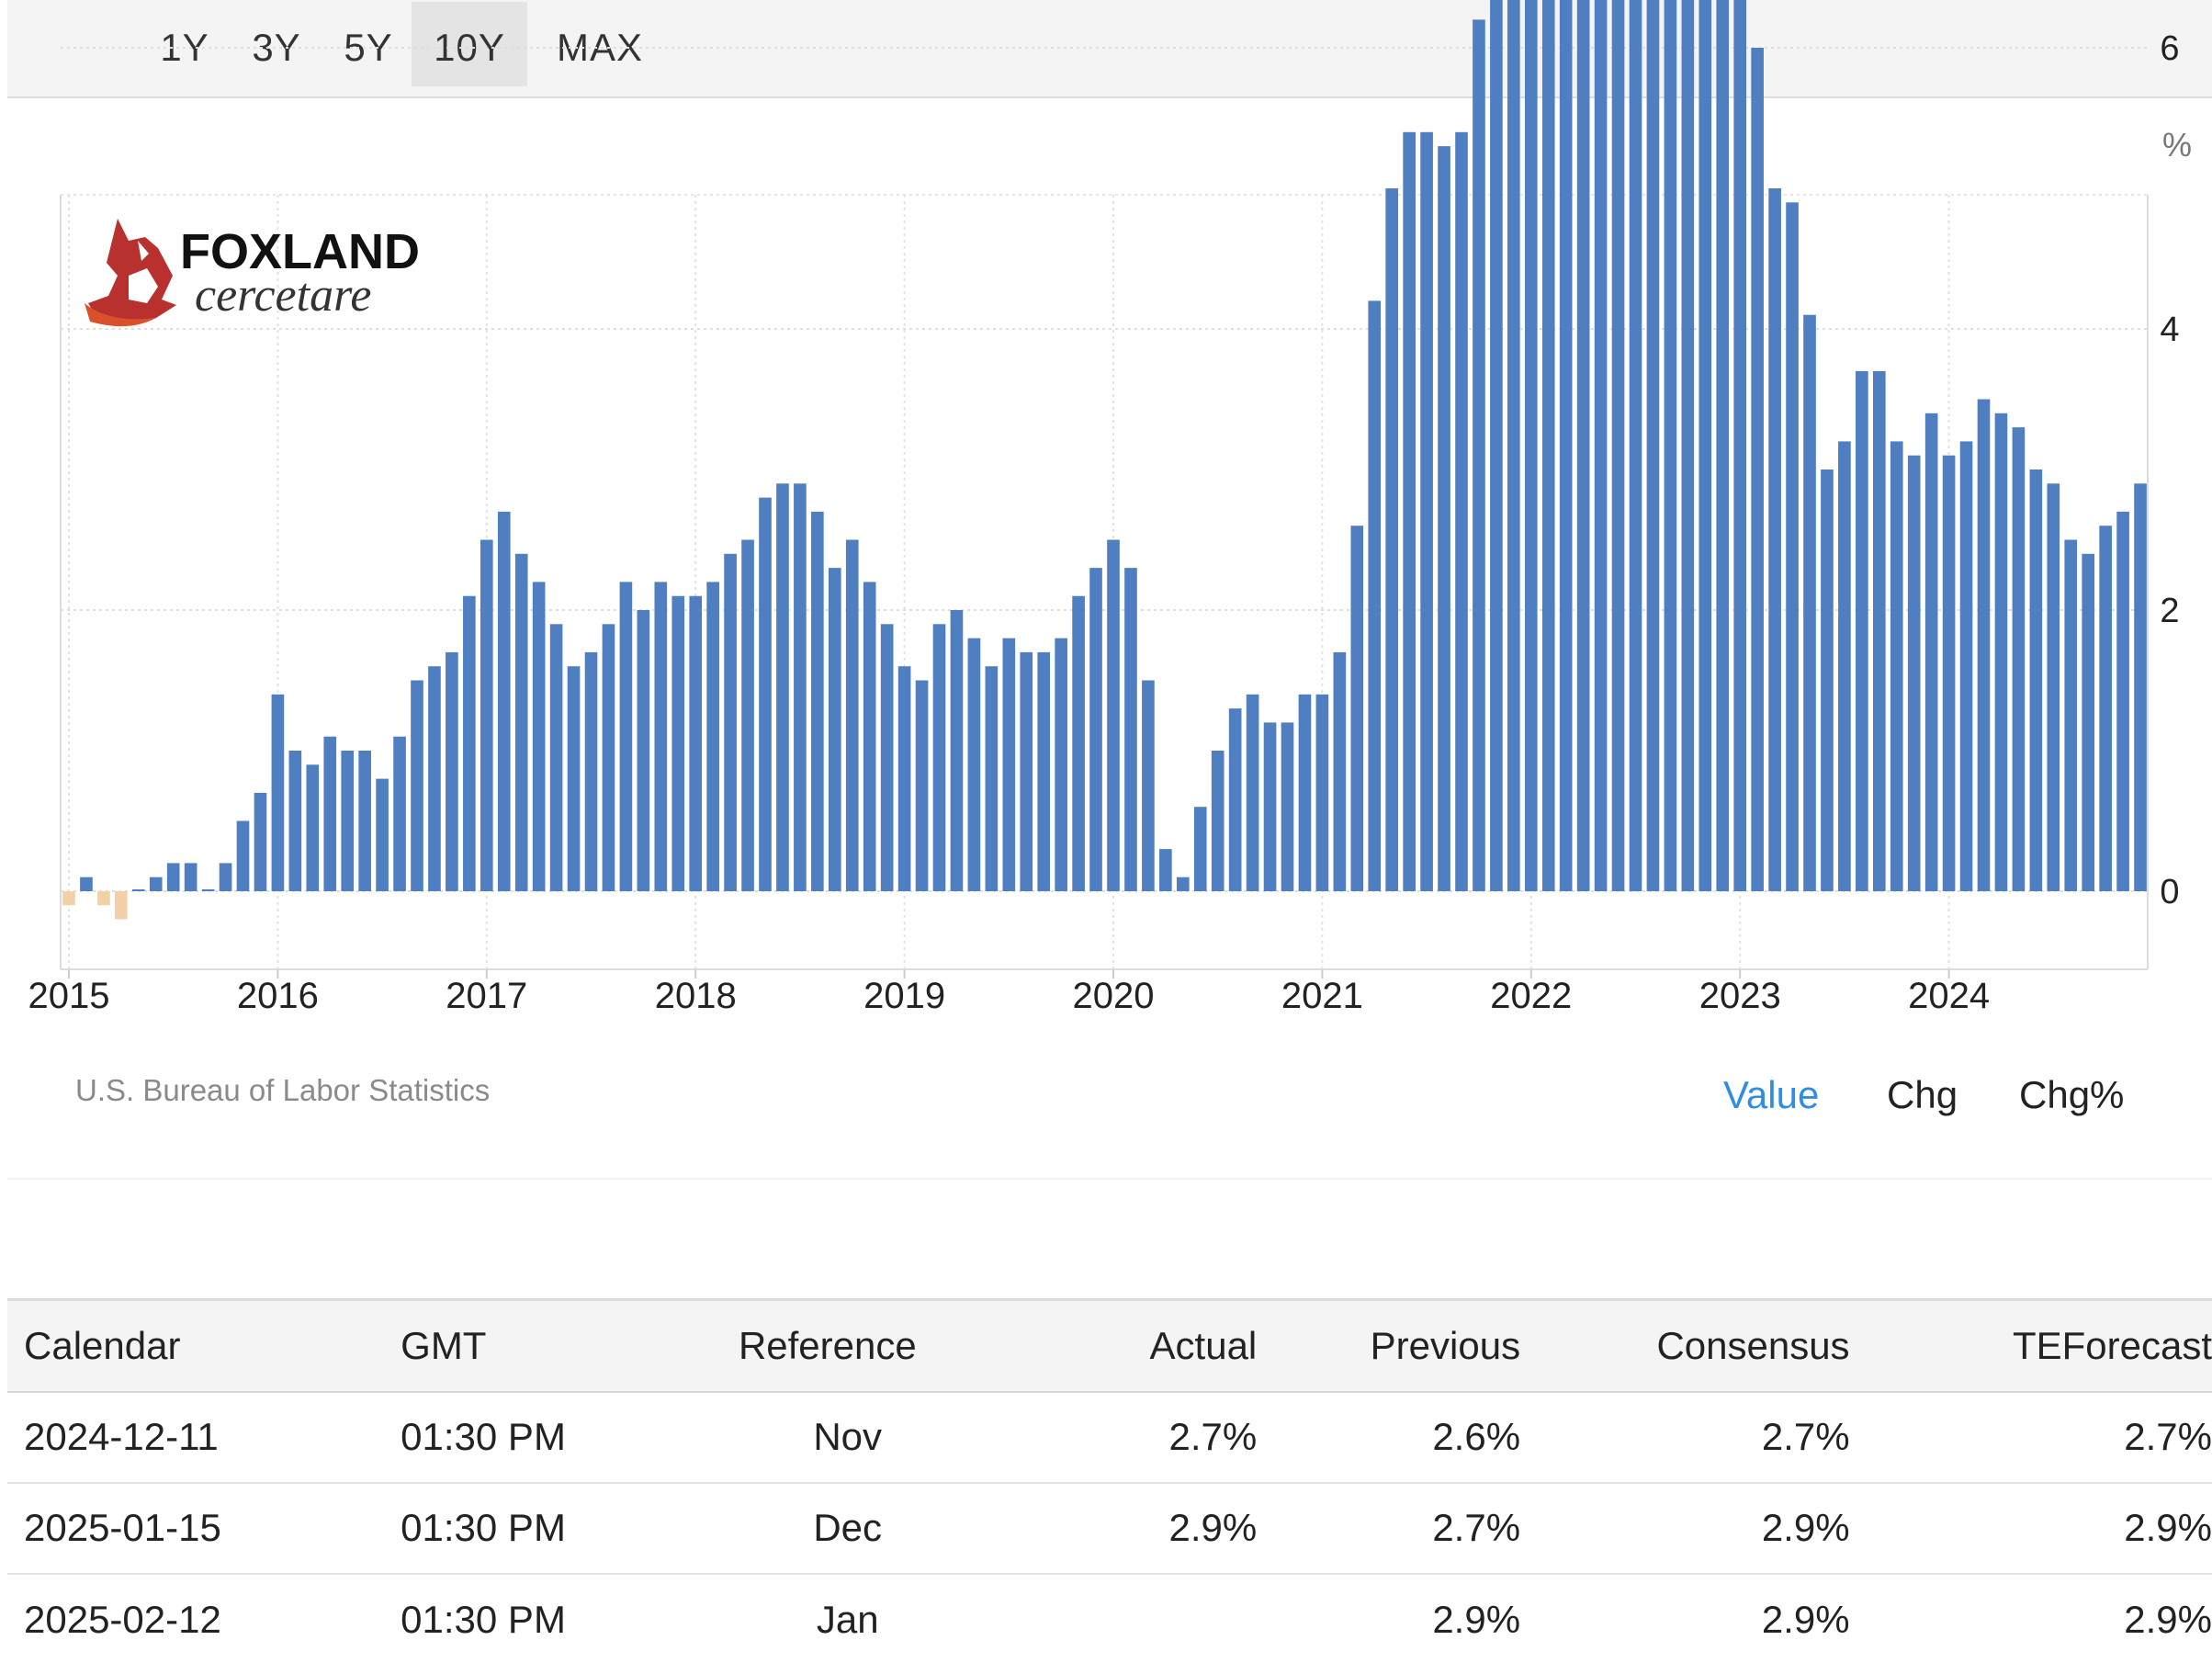  Describe the element at coordinates (1923, 1094) in the screenshot. I see `mode-change-button: Chg` at that location.